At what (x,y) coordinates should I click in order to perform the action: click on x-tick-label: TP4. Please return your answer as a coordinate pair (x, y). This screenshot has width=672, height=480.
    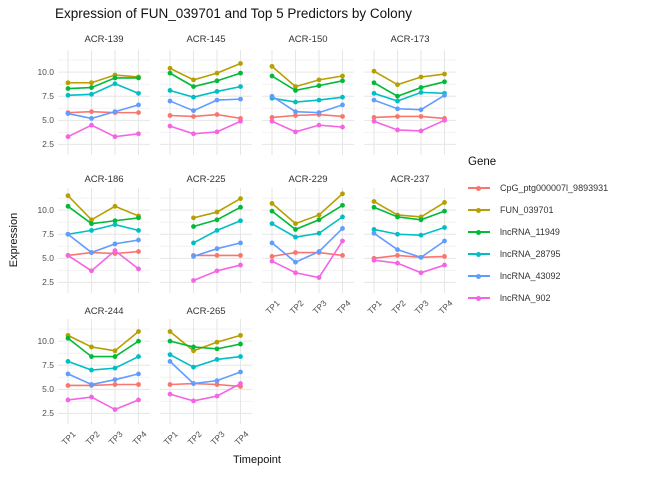
    Looking at the image, I should click on (241, 438).